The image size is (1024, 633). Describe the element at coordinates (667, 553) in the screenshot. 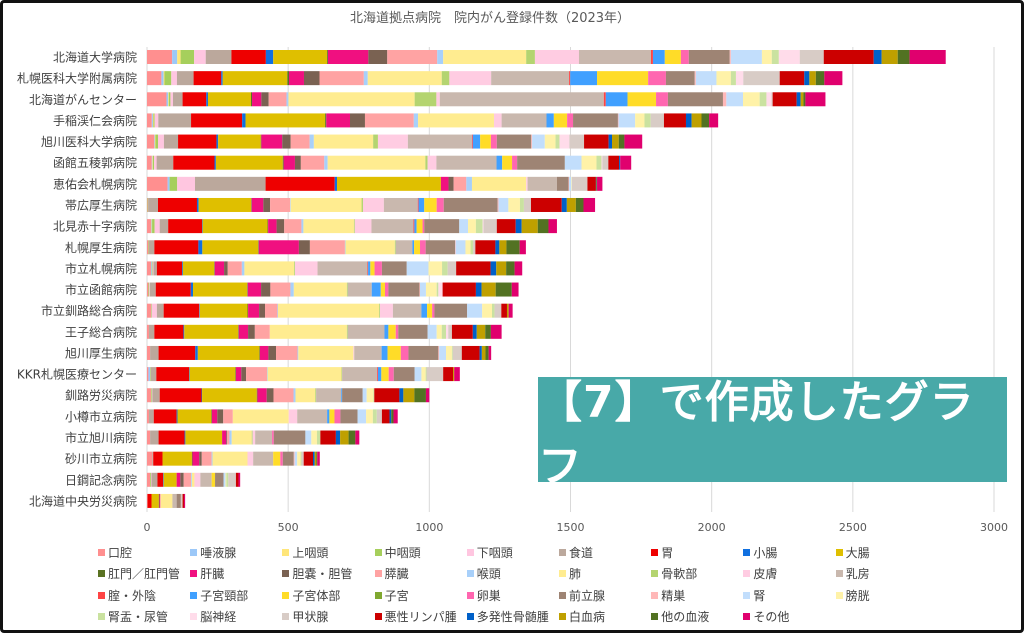

I see `legend-label: 胃` at that location.